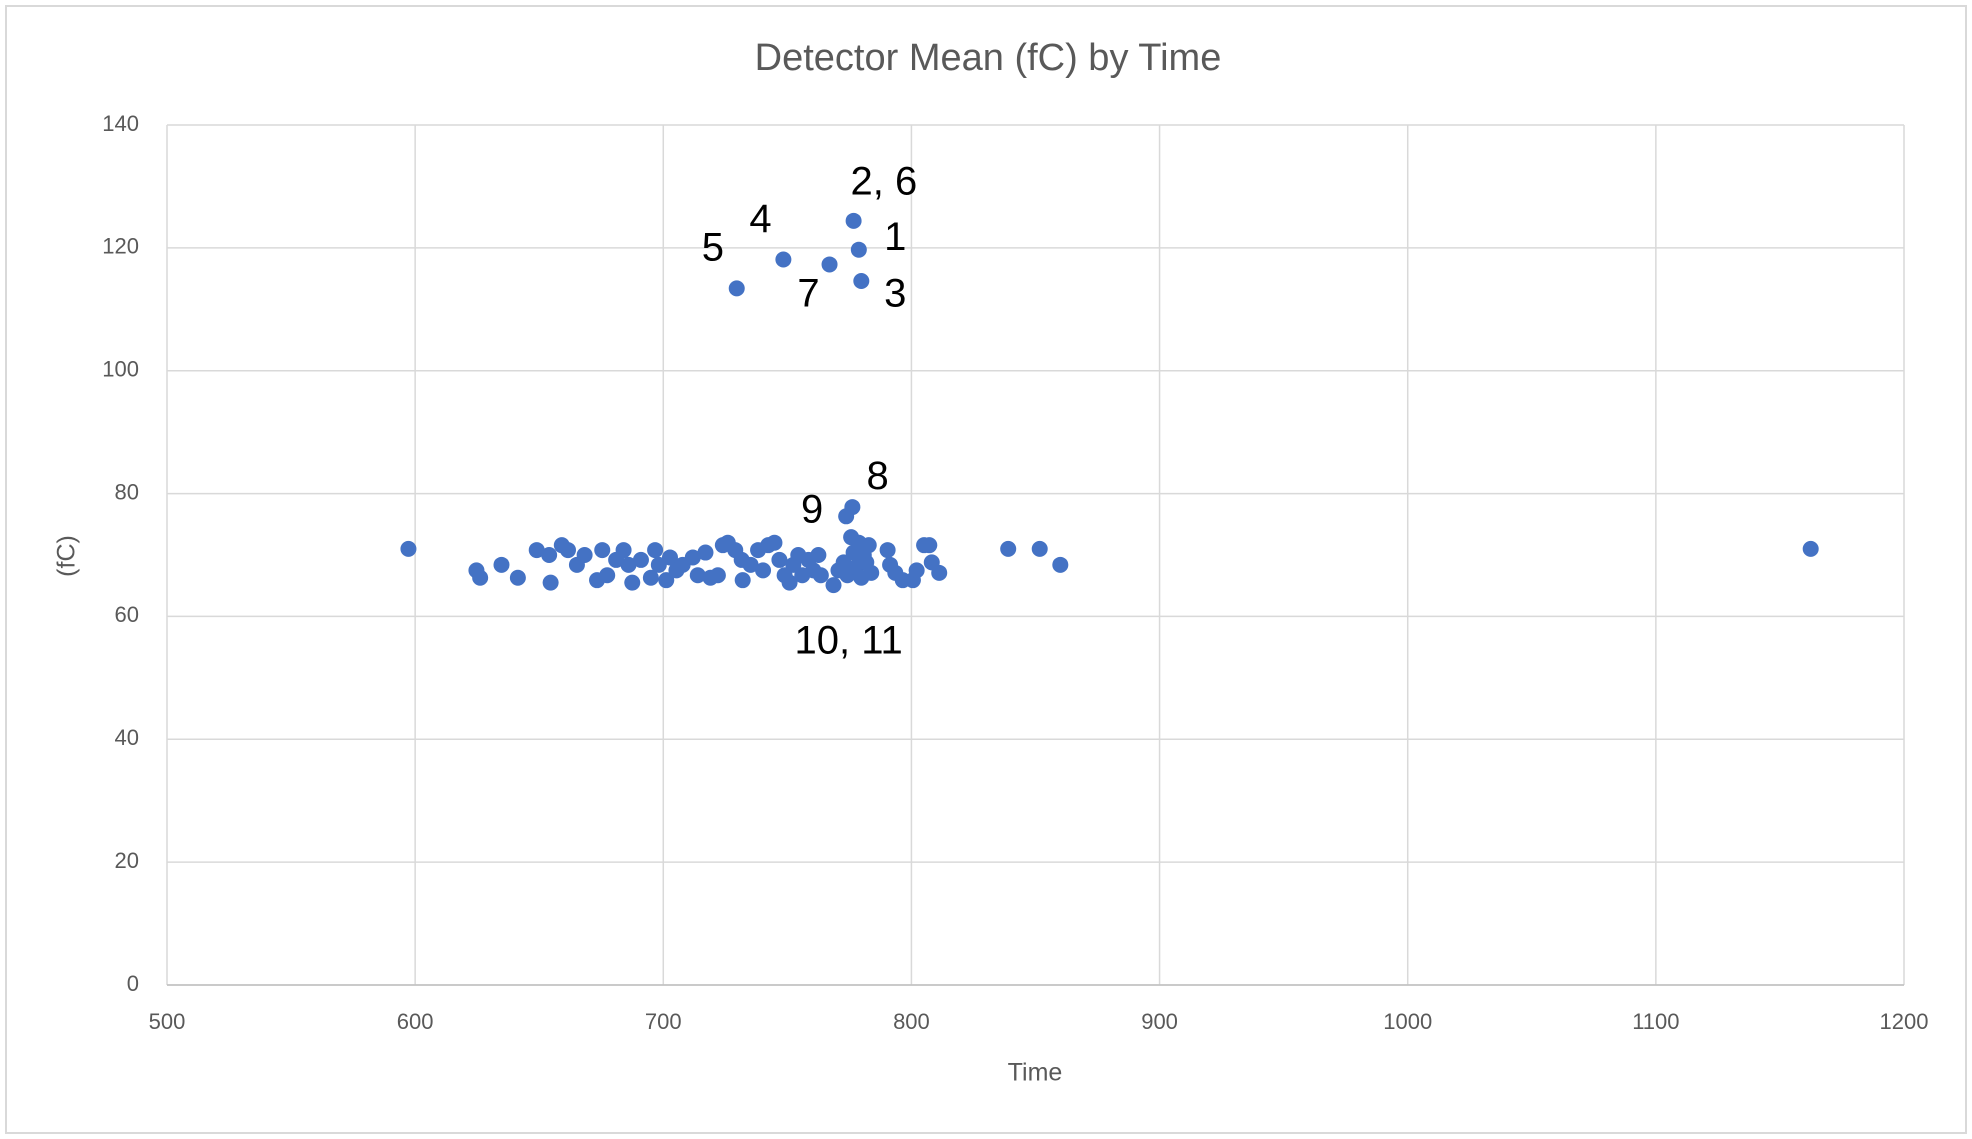 The height and width of the screenshot is (1139, 1972). Describe the element at coordinates (878, 476) in the screenshot. I see `annotation: 8` at that location.